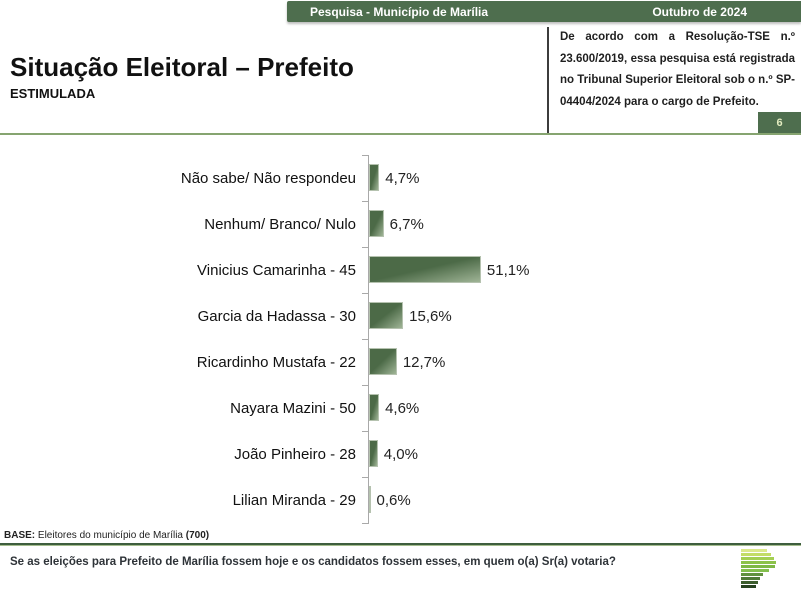 This screenshot has height=600, width=801. What do you see at coordinates (430, 316) in the screenshot?
I see `value-label: 15,6%` at bounding box center [430, 316].